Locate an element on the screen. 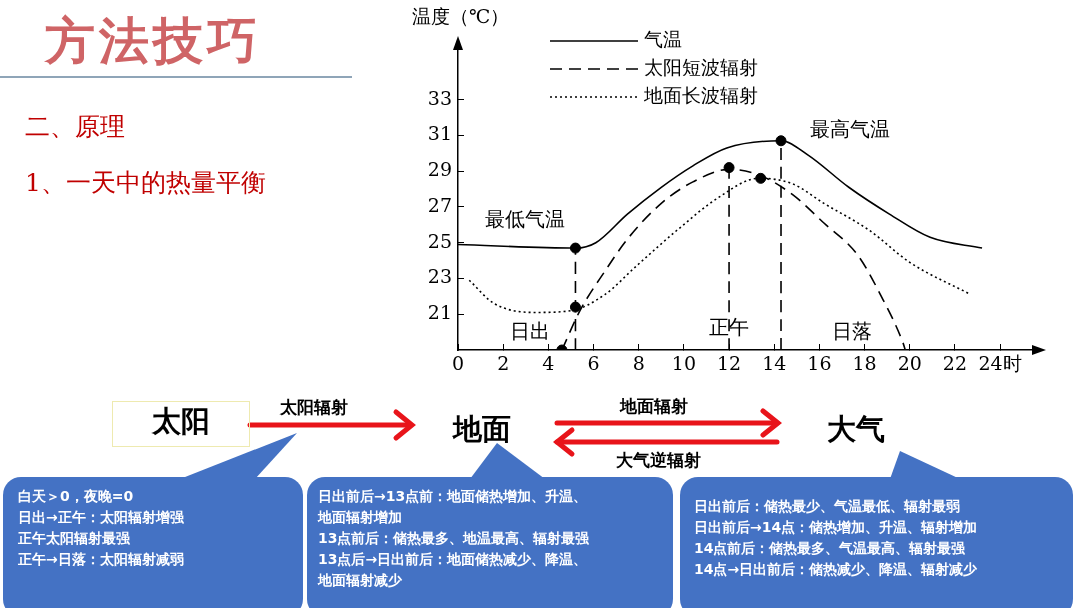  text: 14点→日出前后：储热减少、降温、辐射减少 is located at coordinates (836, 569).